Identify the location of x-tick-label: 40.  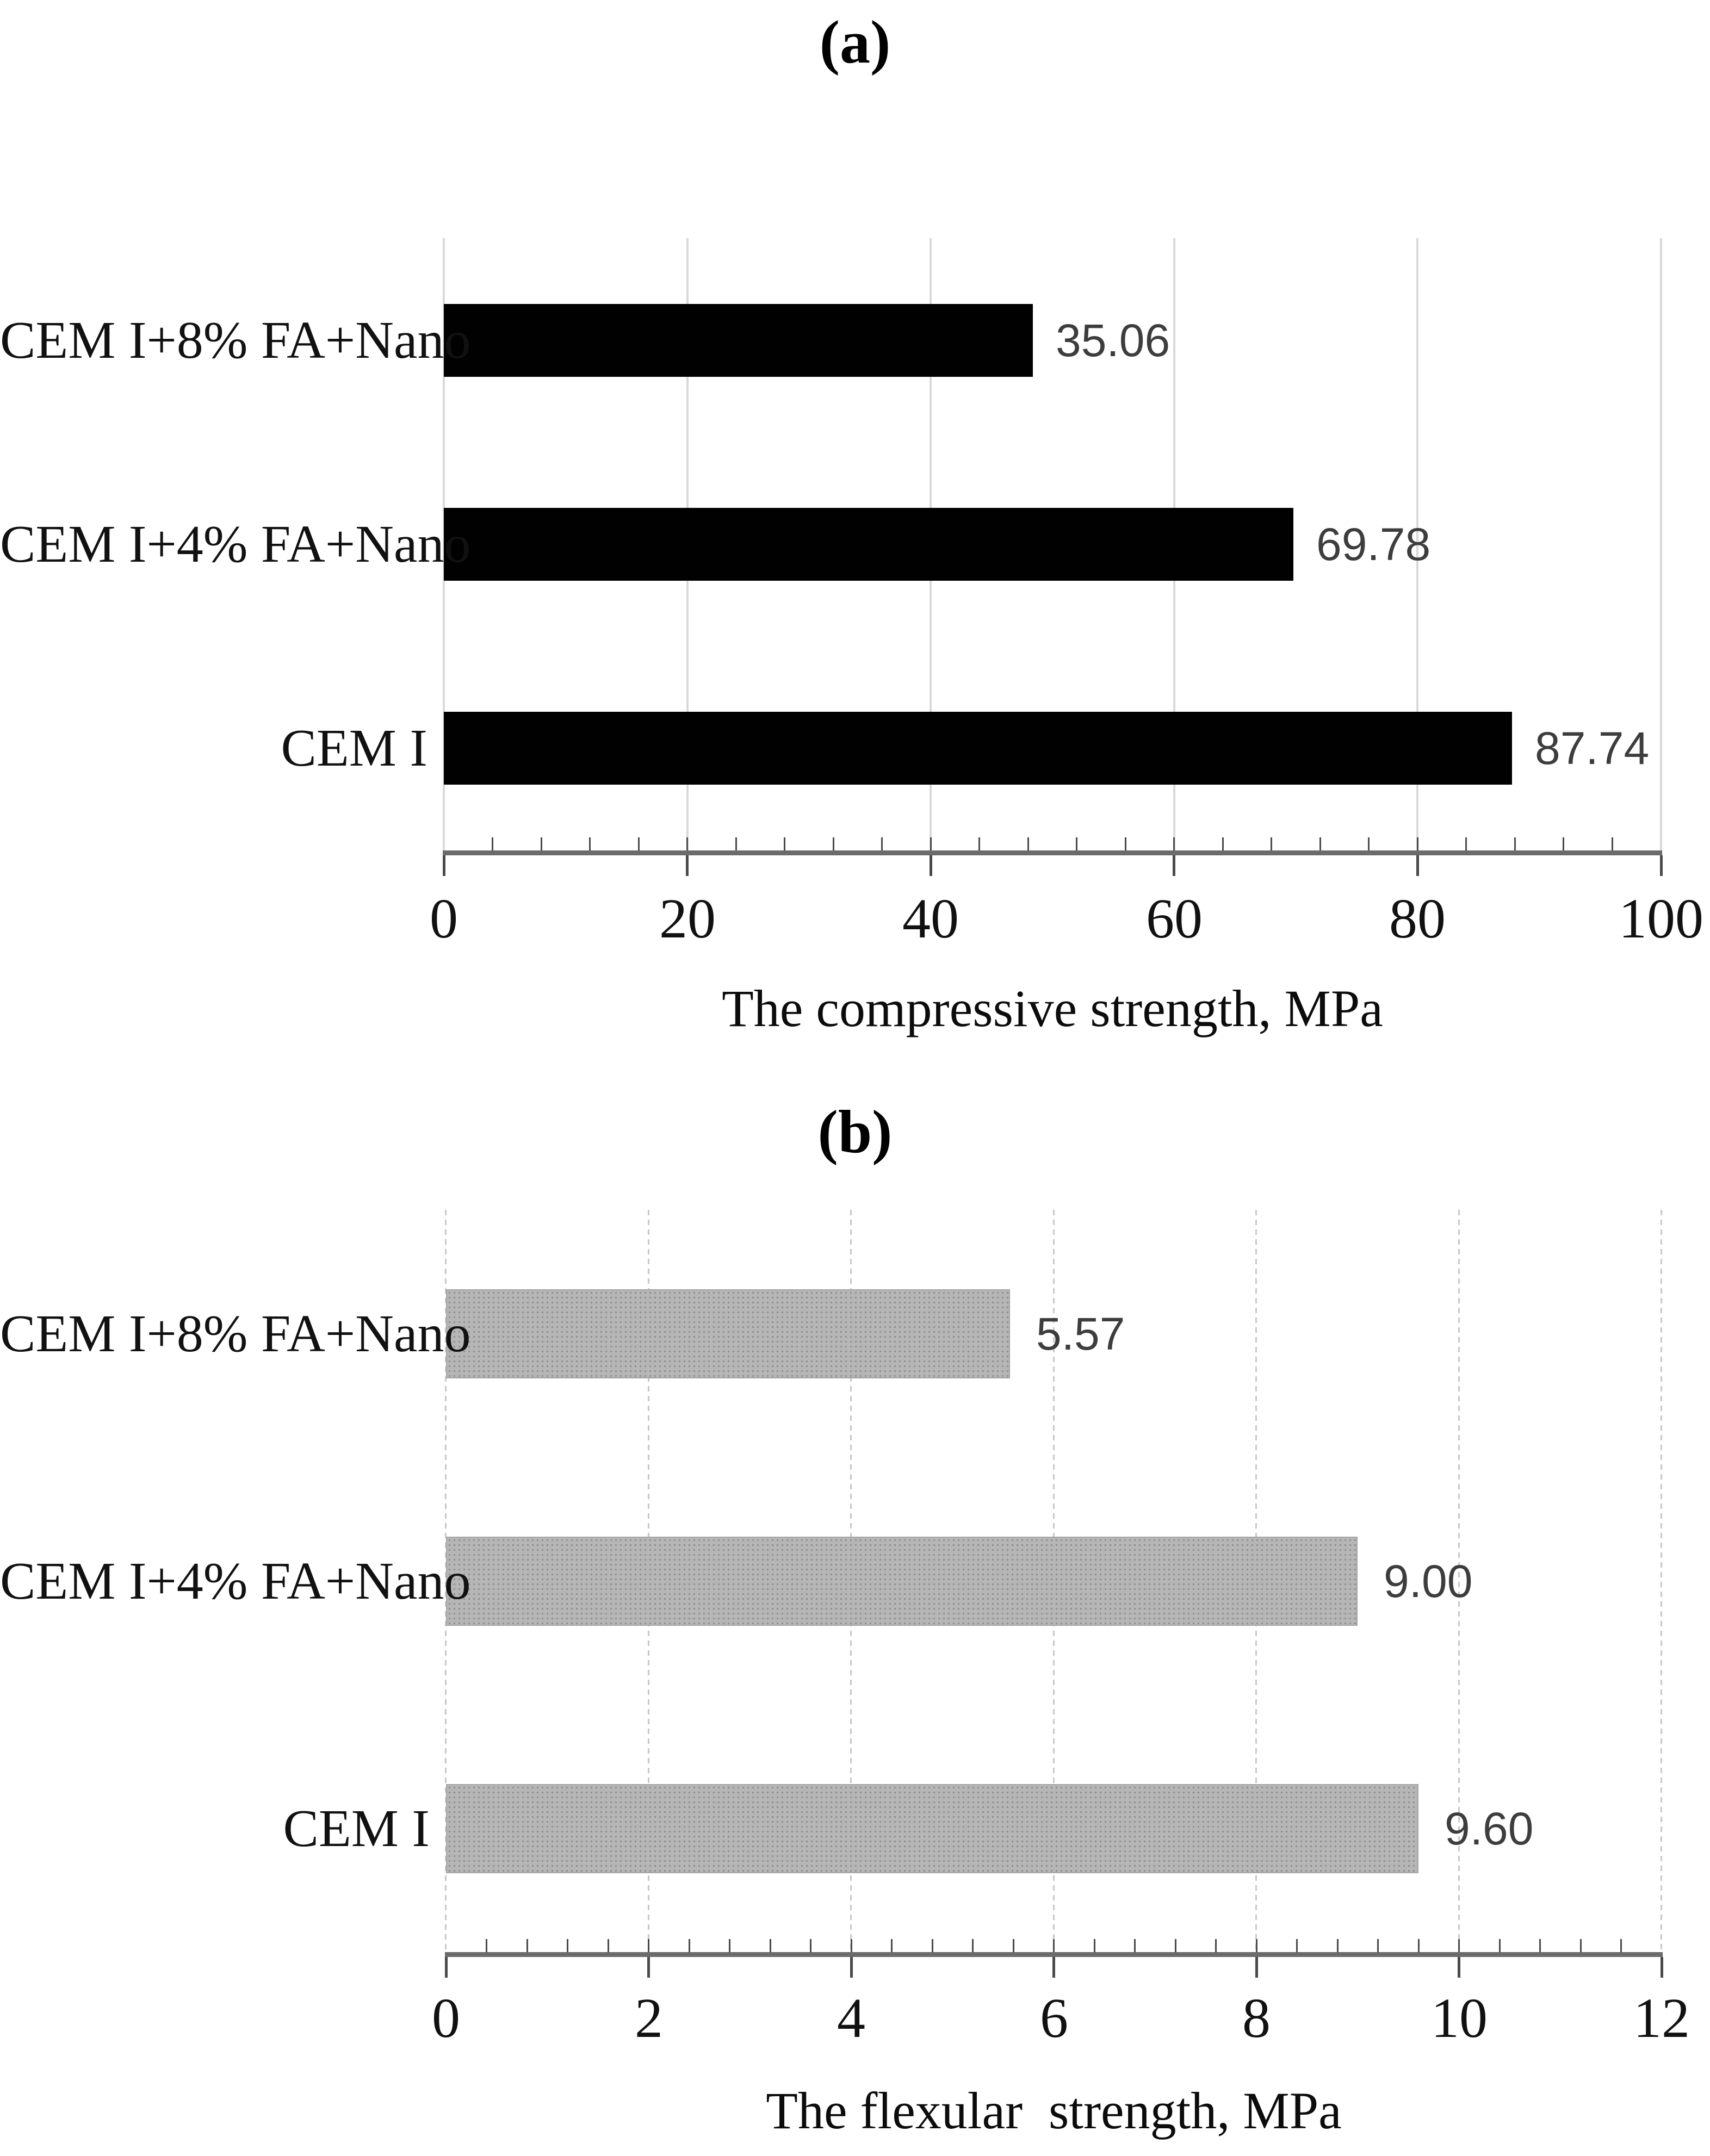
(930, 918).